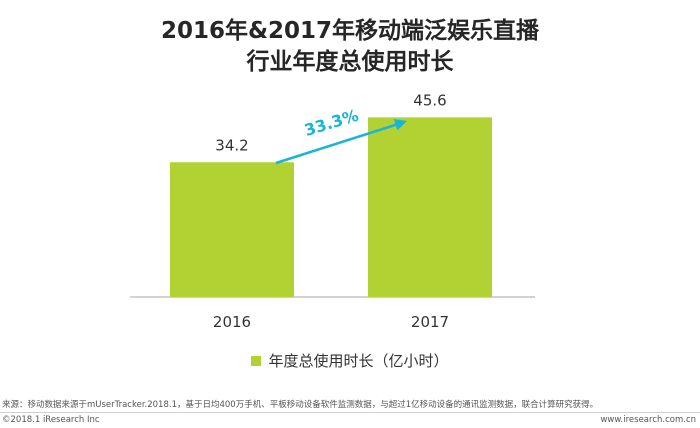 This screenshot has height=428, width=700. Describe the element at coordinates (400, 124) in the screenshot. I see `growth-arrow-head` at that location.